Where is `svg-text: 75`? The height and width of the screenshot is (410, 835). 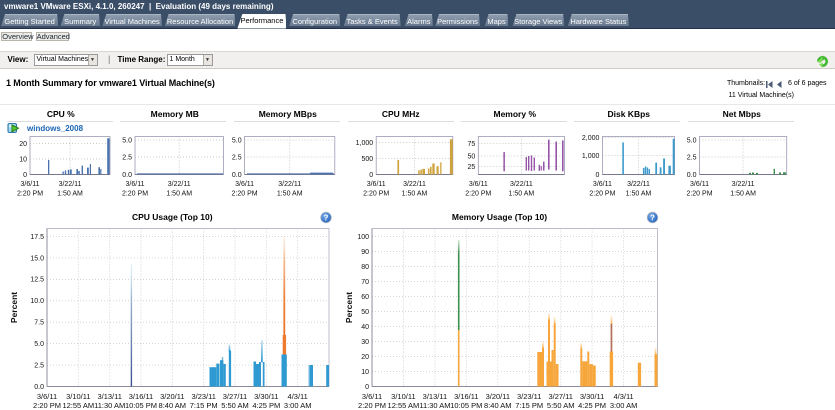 svg-text: 75 is located at coordinates (472, 144).